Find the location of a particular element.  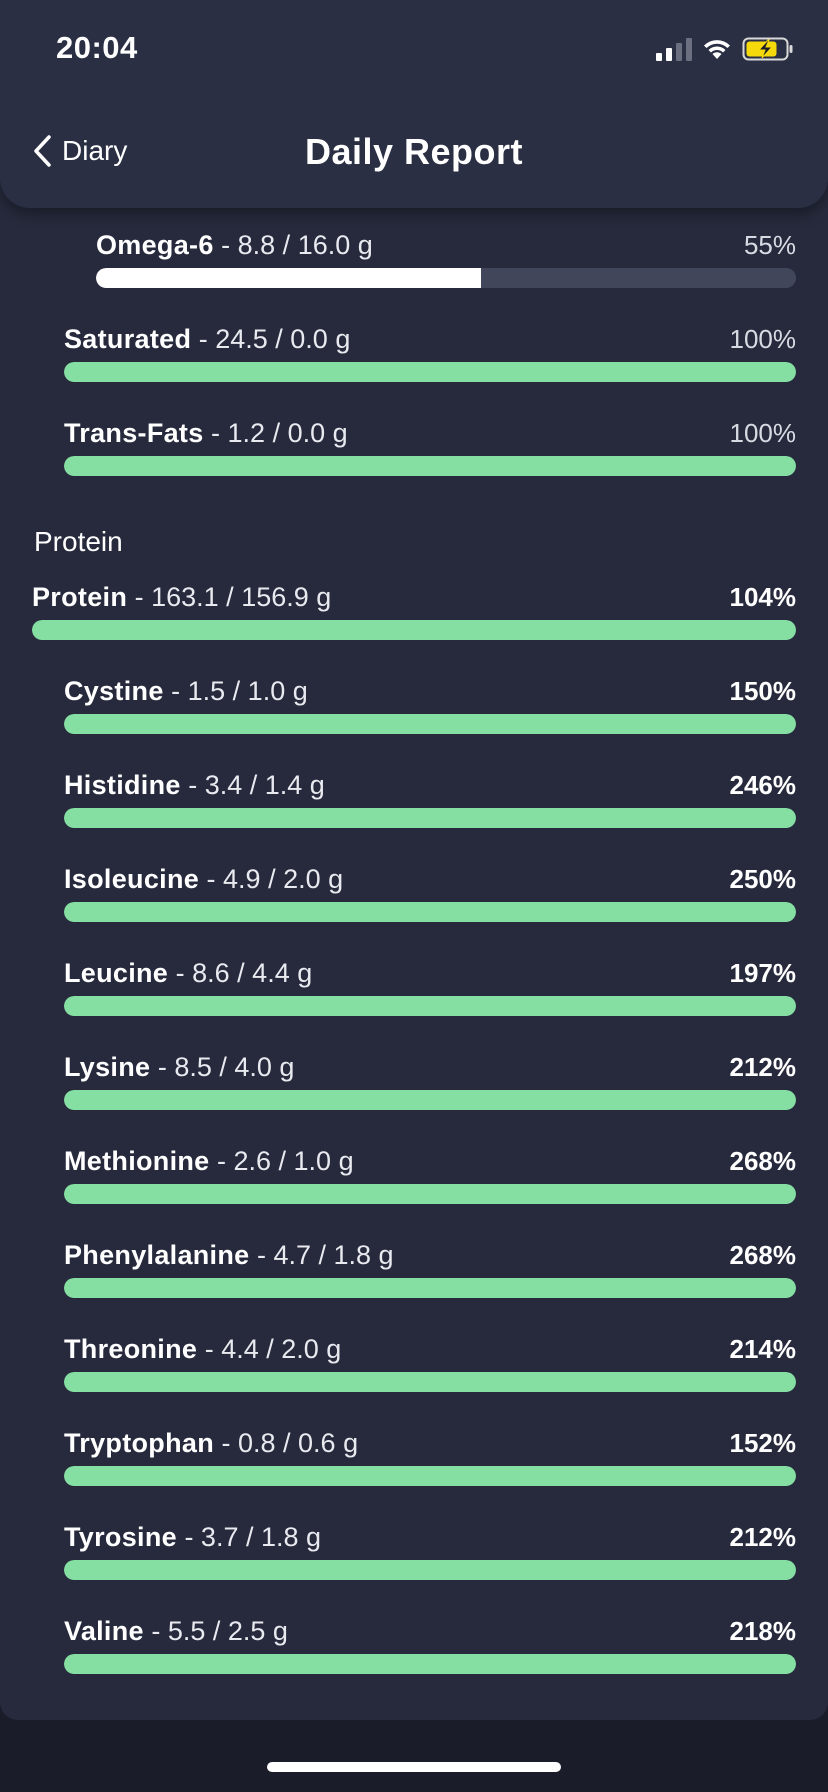

nutrient-row-saturated: Saturated - 24.5 / 0.0 g 100% is located at coordinates (430, 354).